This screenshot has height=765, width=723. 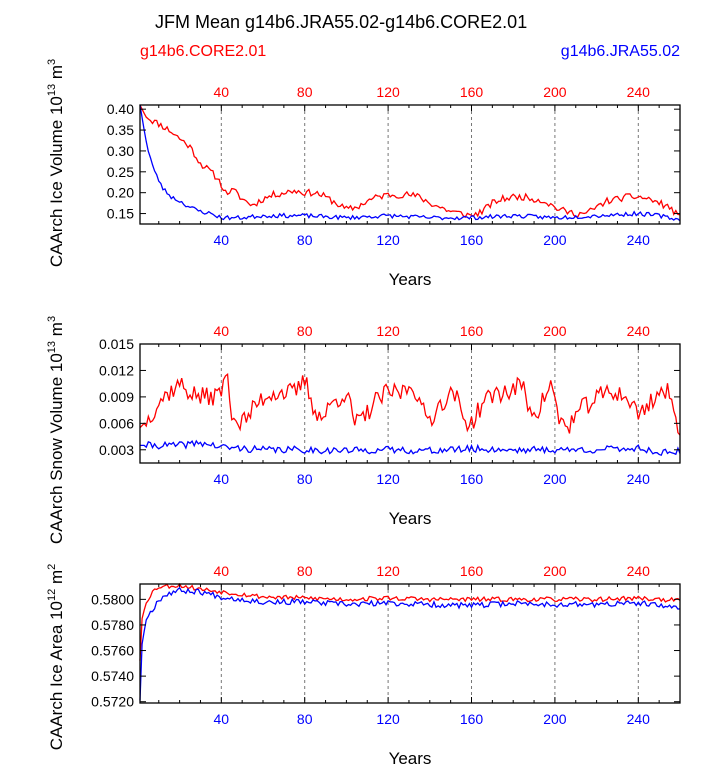 I want to click on y-tick-label: 0.35, so click(x=120, y=130).